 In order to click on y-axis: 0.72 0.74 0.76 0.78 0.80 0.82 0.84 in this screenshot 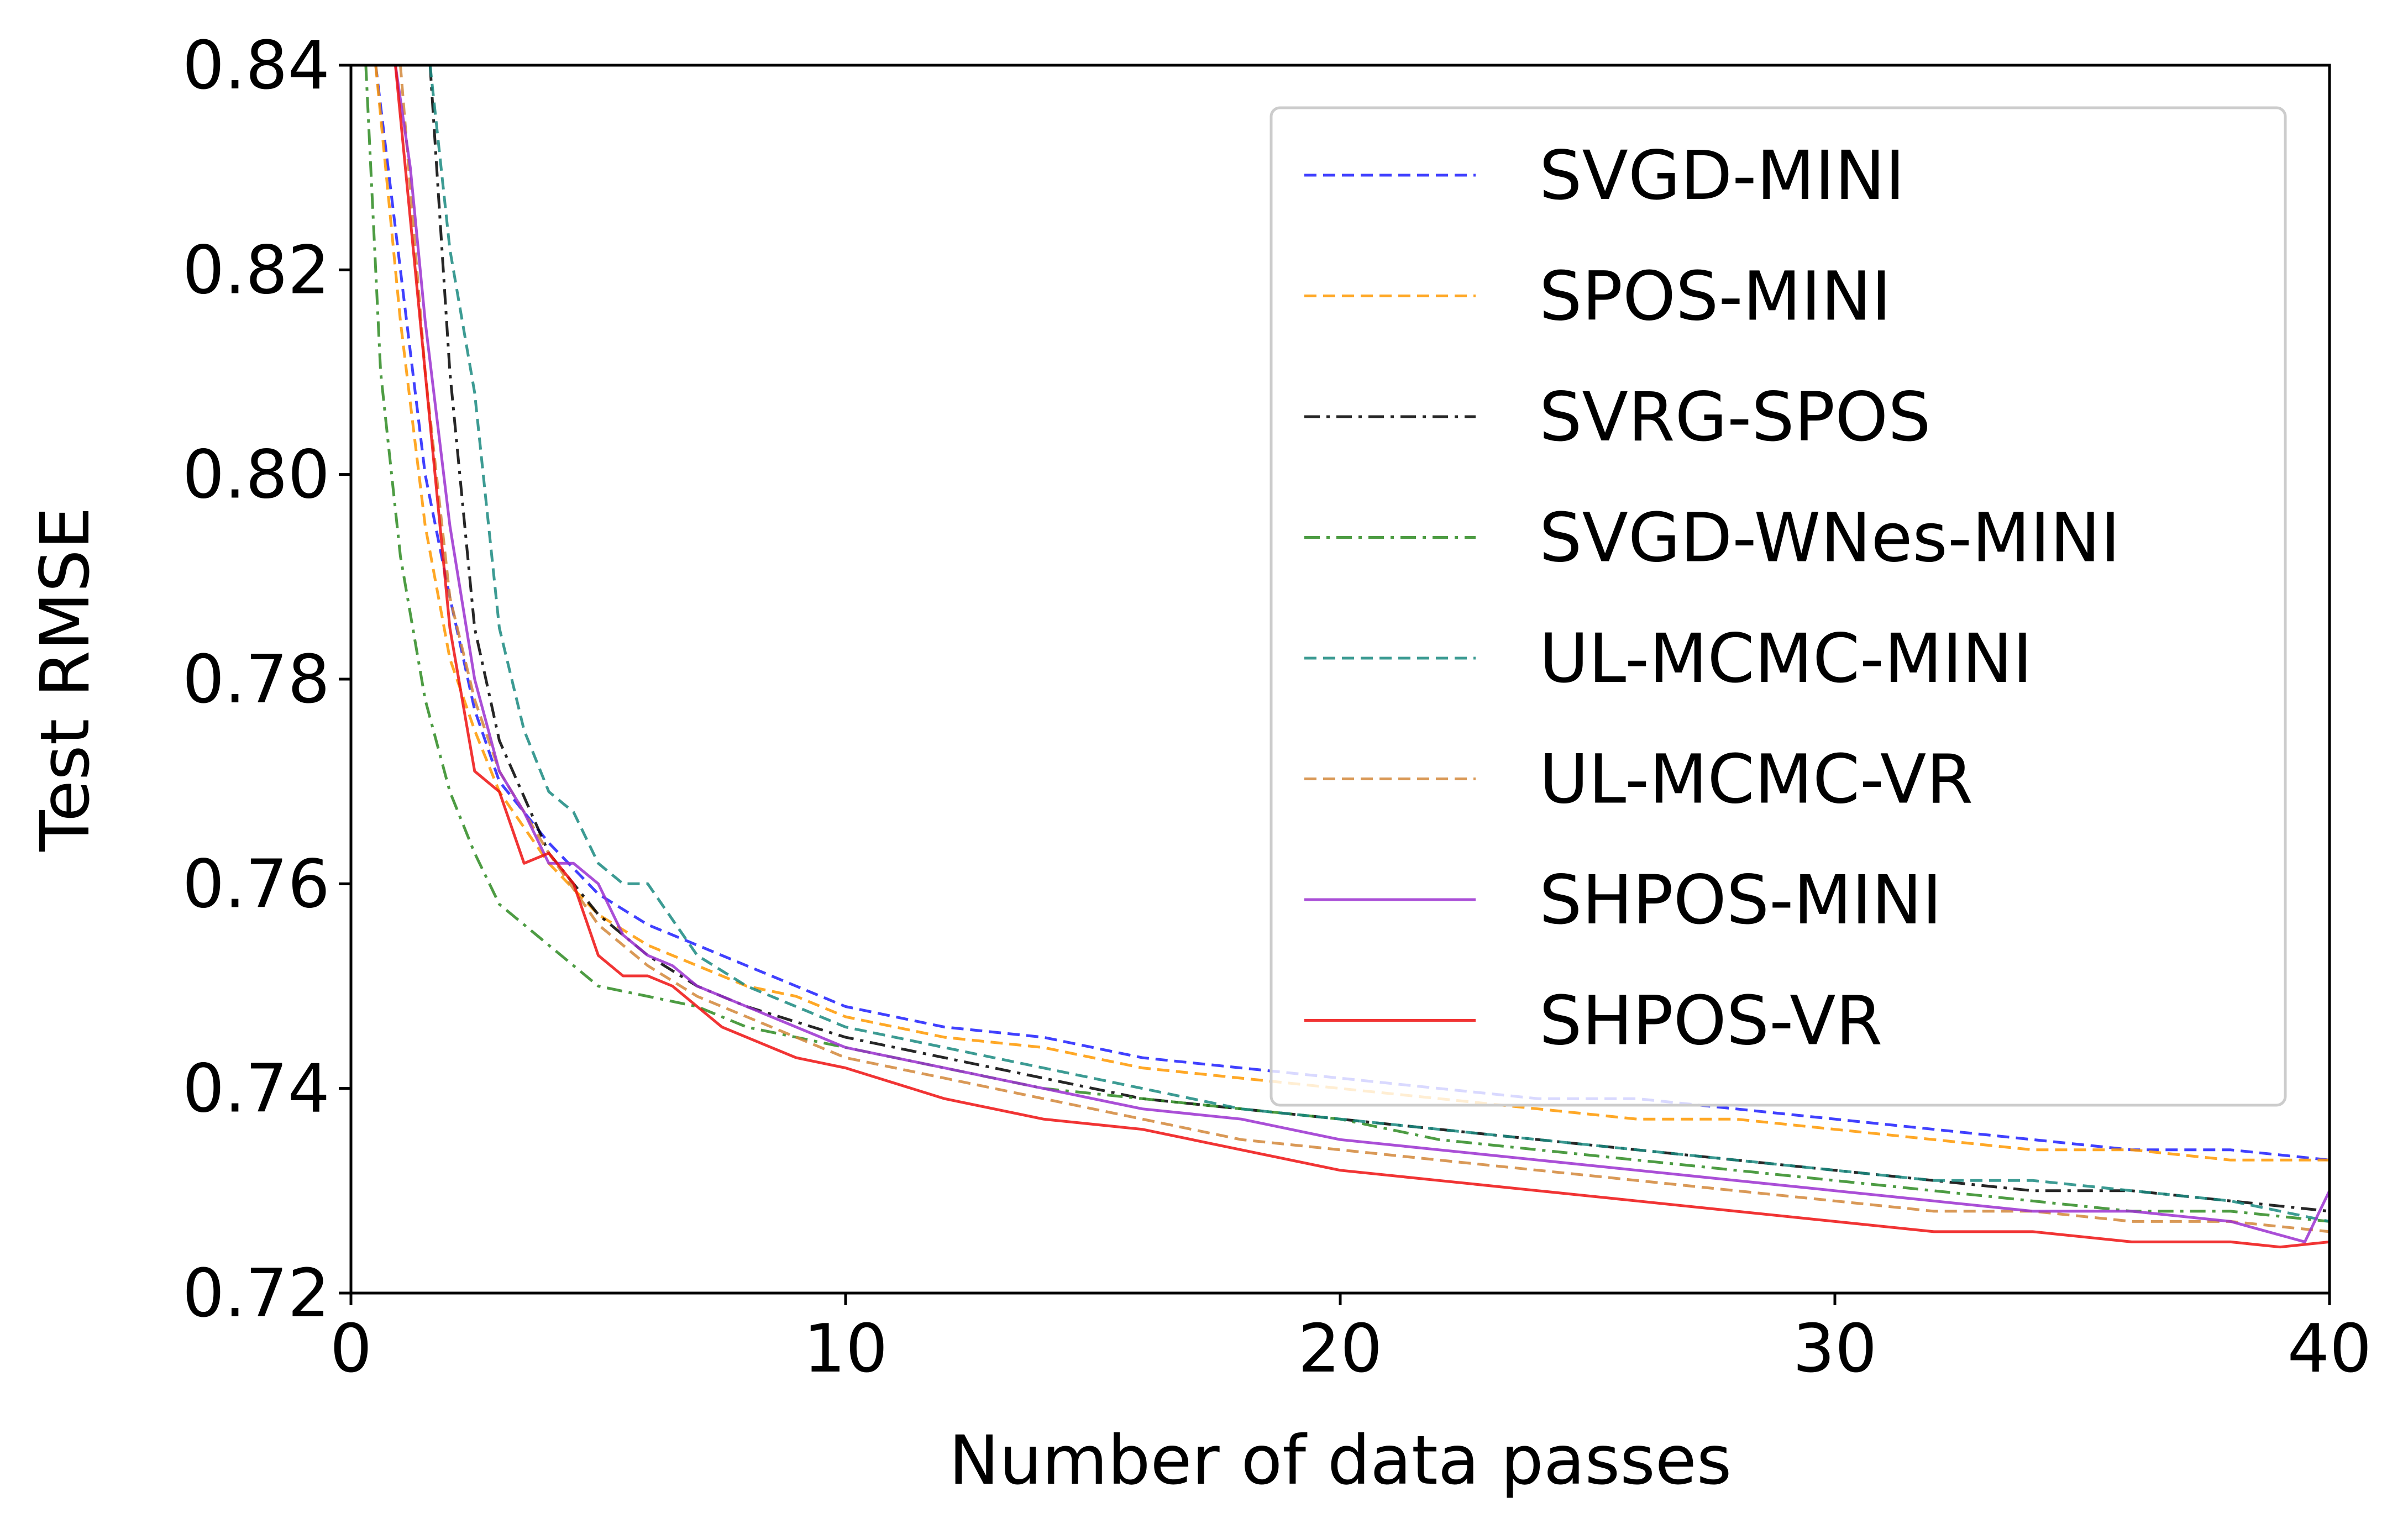, I will do `click(266, 680)`.